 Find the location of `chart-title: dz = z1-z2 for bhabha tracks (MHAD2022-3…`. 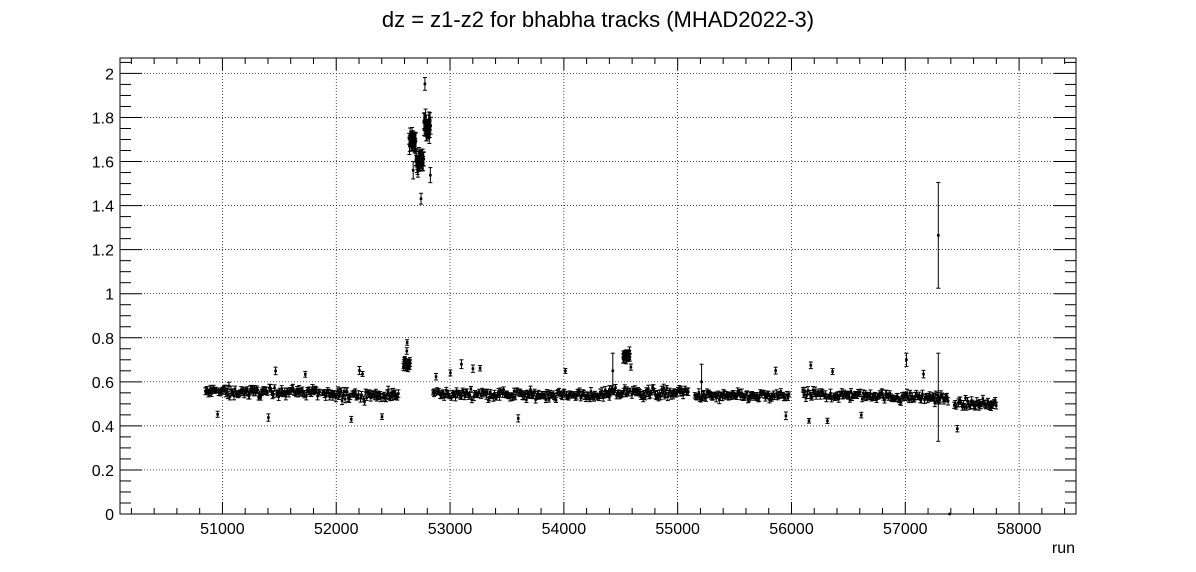

chart-title: dz = z1-z2 for bhabha tracks (MHAD2022-3… is located at coordinates (598, 19).